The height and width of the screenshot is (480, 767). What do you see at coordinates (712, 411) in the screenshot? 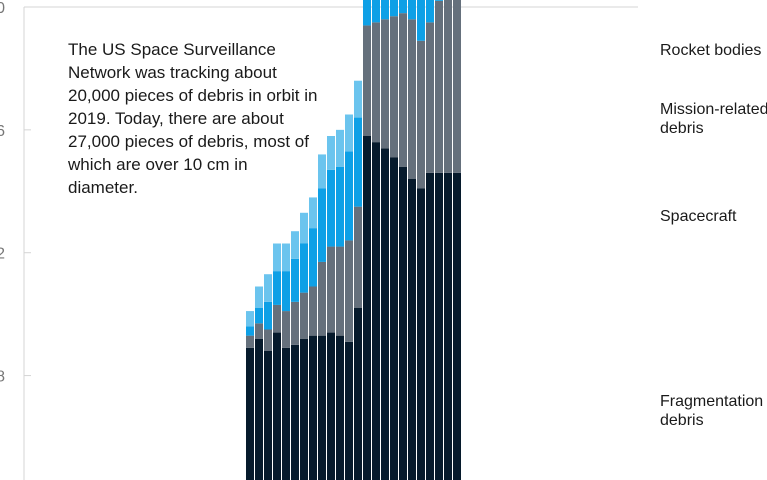
I see `legend-label-fragmentation-debris: Fragmentation debris` at bounding box center [712, 411].